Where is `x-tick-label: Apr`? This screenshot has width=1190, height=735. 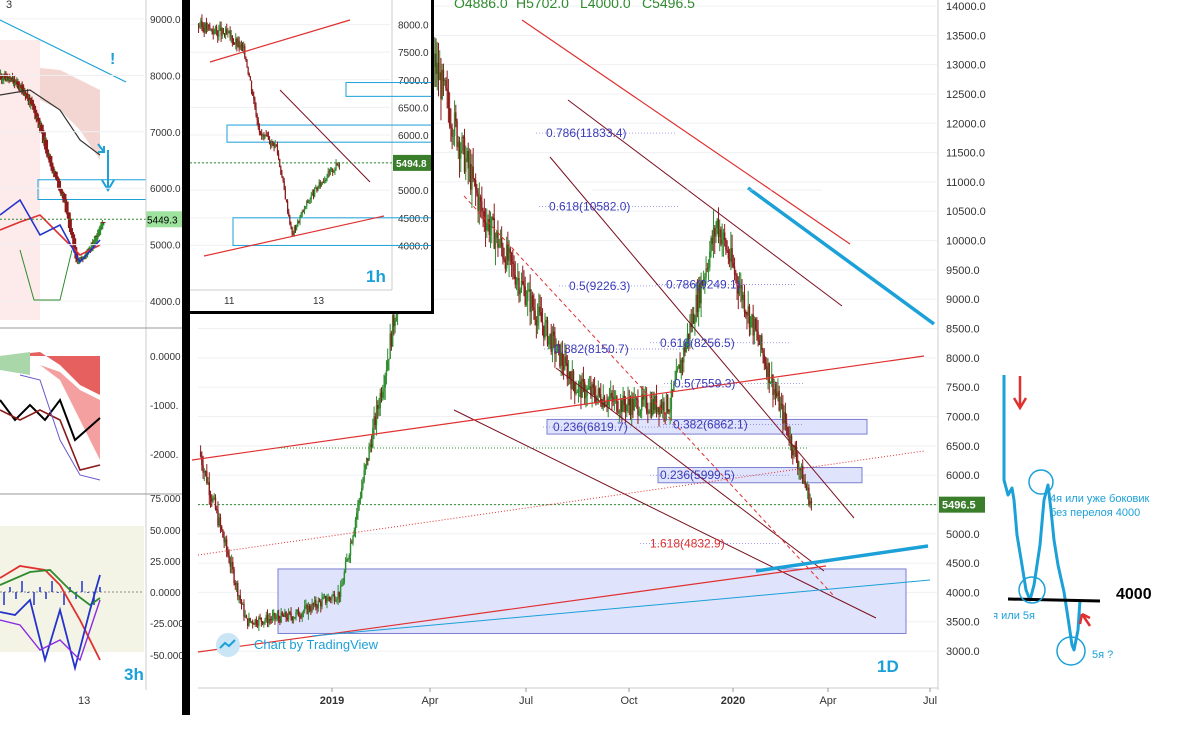 x-tick-label: Apr is located at coordinates (827, 701).